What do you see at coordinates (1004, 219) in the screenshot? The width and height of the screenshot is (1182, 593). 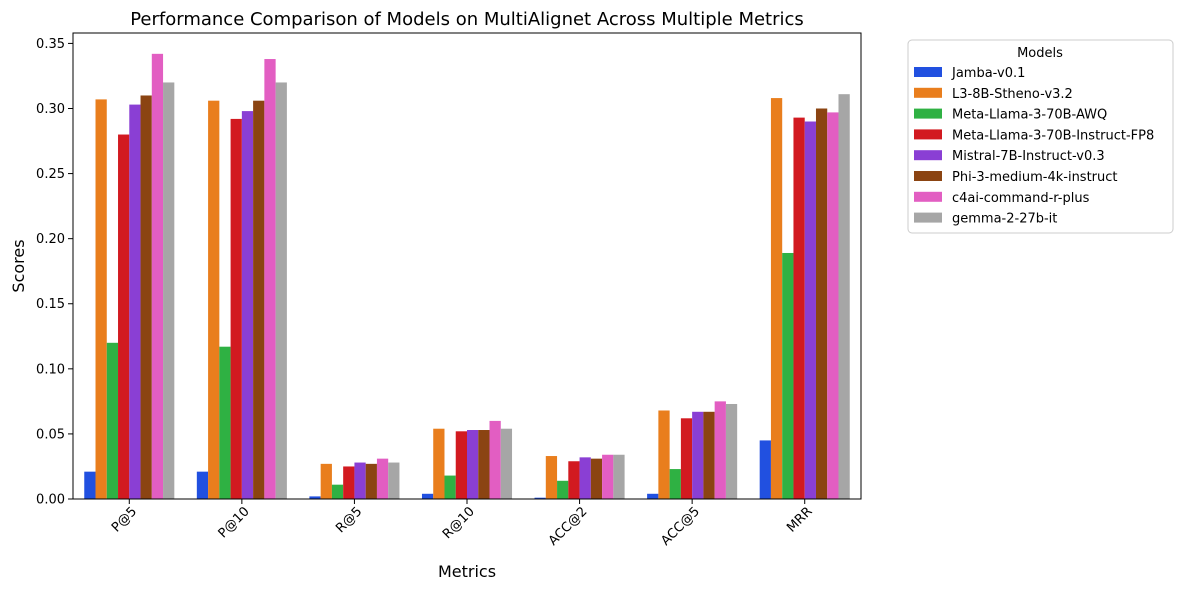 I see `legend-label: gemma-2-27b-it` at bounding box center [1004, 219].